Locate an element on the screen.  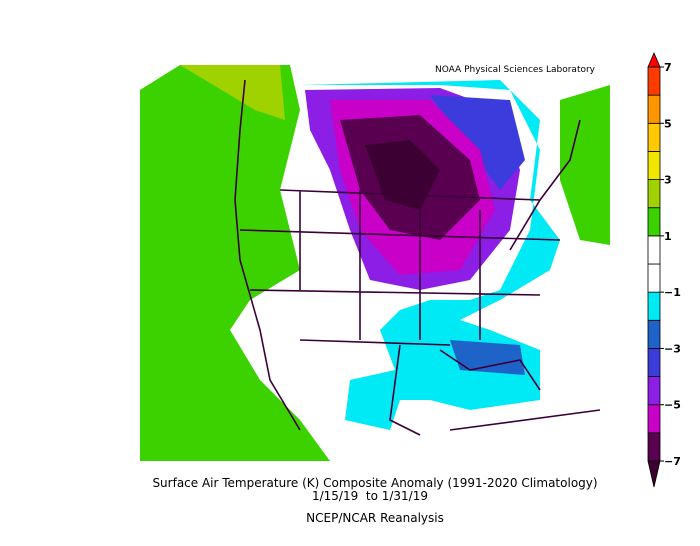
colorbar-tick-label: 5 is located at coordinates (668, 123).